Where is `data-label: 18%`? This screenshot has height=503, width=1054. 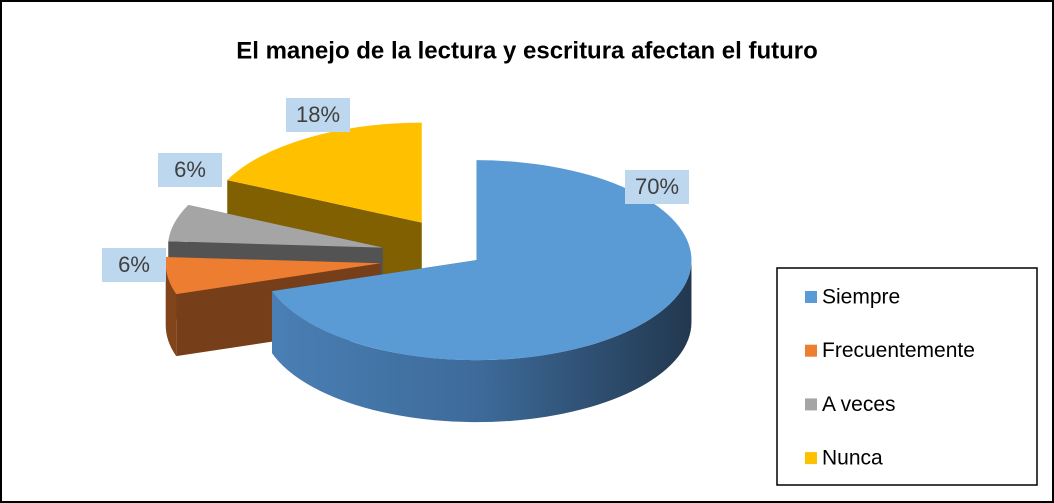 data-label: 18% is located at coordinates (318, 114).